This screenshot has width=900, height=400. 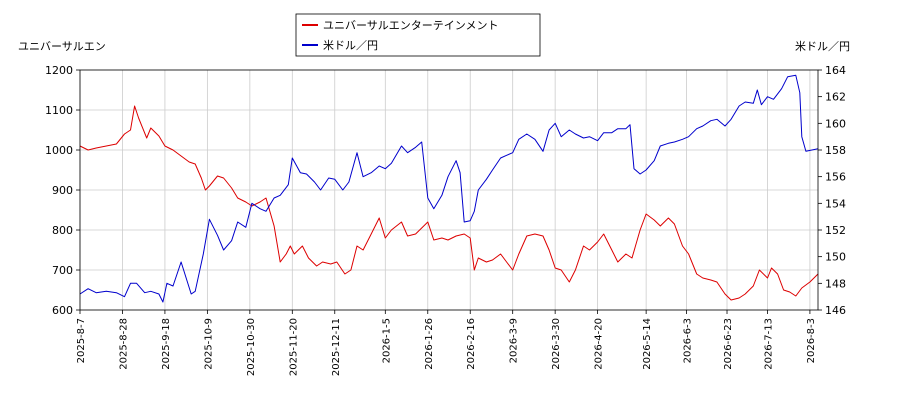 I want to click on x-tick-label: 2026-6-3, so click(x=688, y=340).